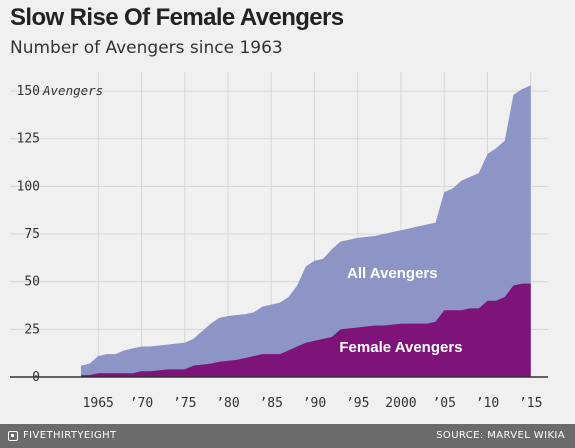 Image resolution: width=575 pixels, height=448 pixels. I want to click on area-label: All Avengers, so click(392, 273).